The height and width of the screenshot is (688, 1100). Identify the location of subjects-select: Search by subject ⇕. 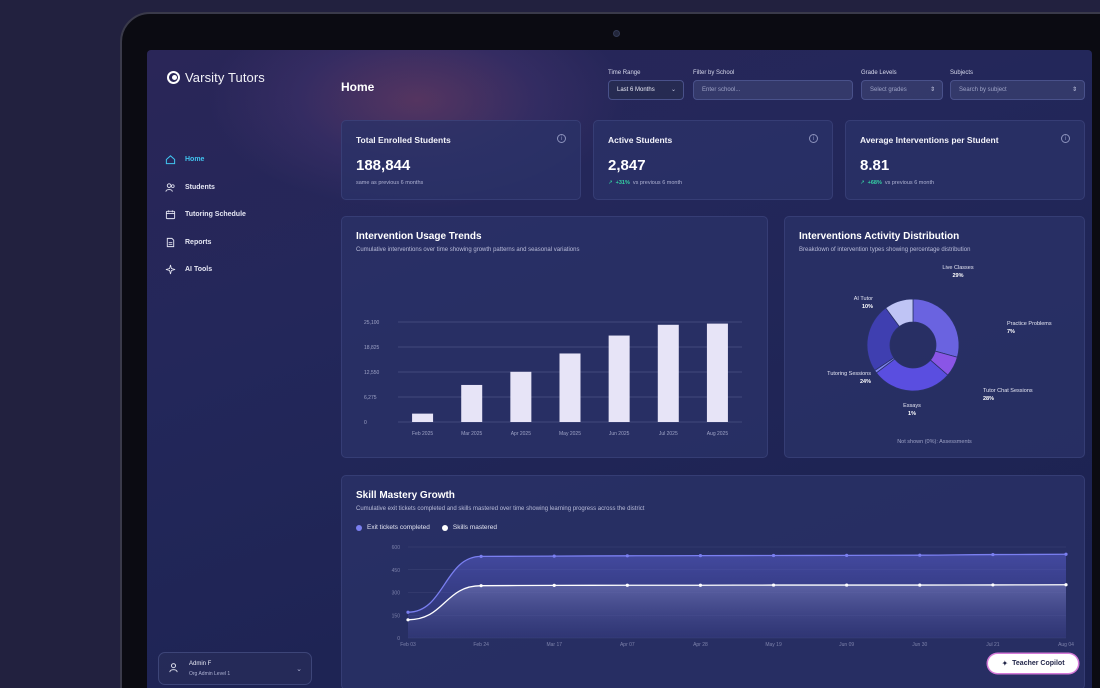
(1017, 90).